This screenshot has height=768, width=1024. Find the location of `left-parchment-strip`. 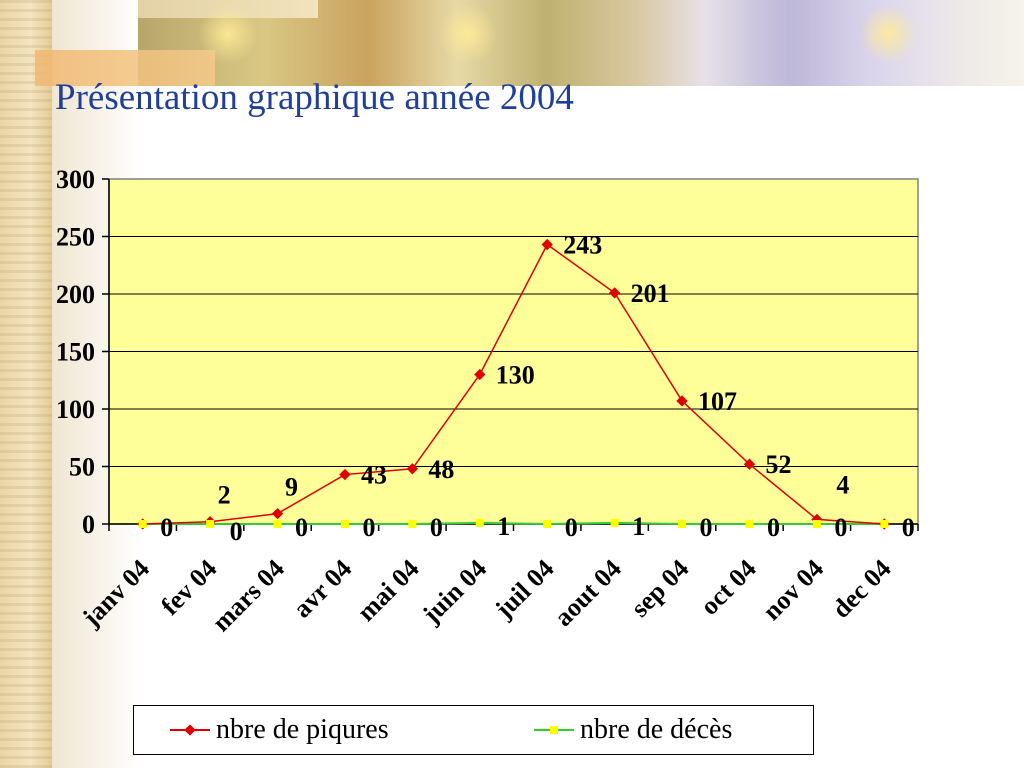

left-parchment-strip is located at coordinates (26, 384).